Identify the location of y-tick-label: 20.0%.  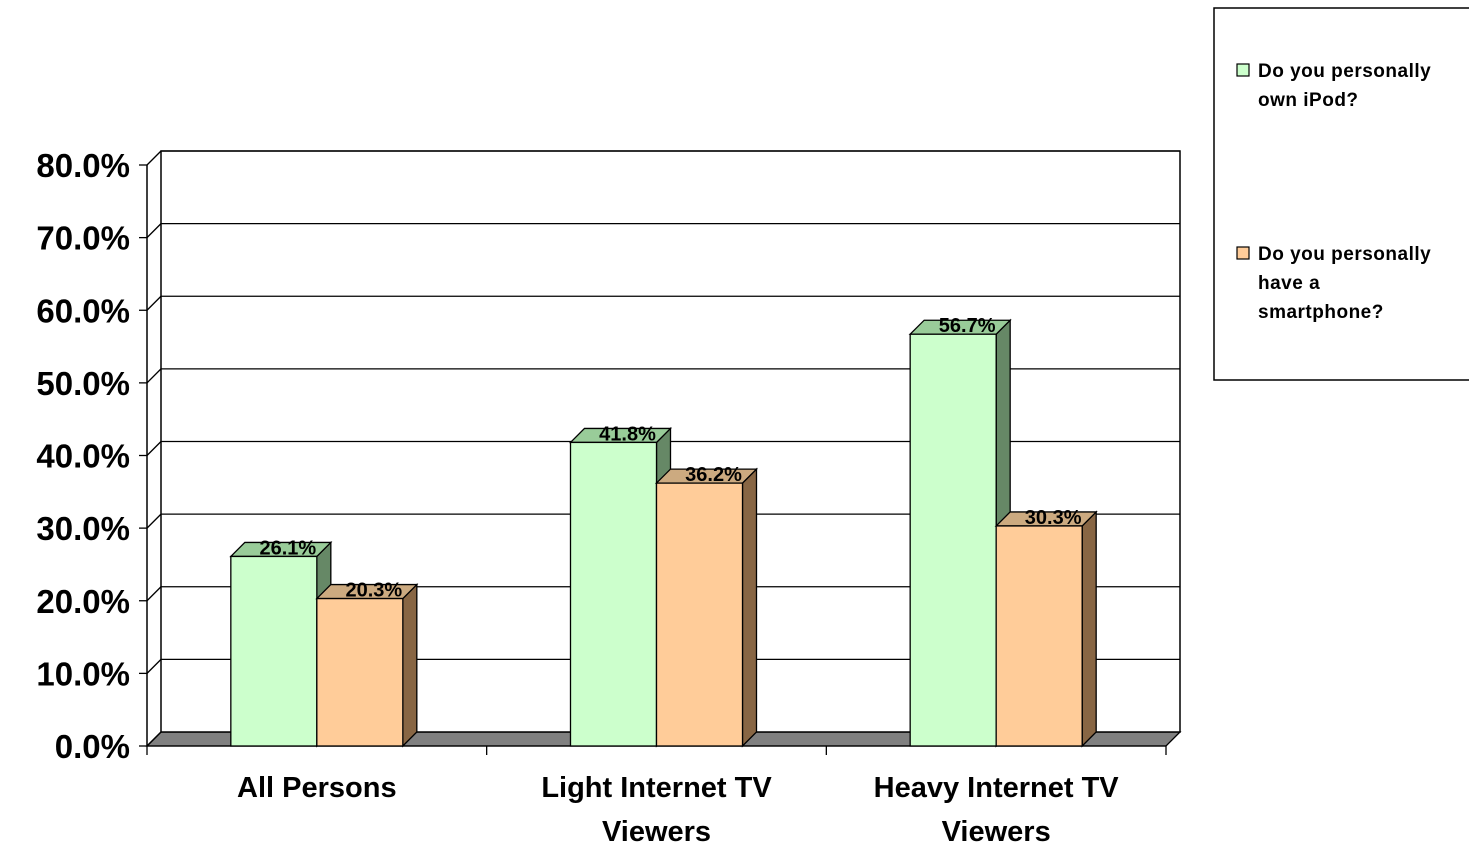
(83, 601).